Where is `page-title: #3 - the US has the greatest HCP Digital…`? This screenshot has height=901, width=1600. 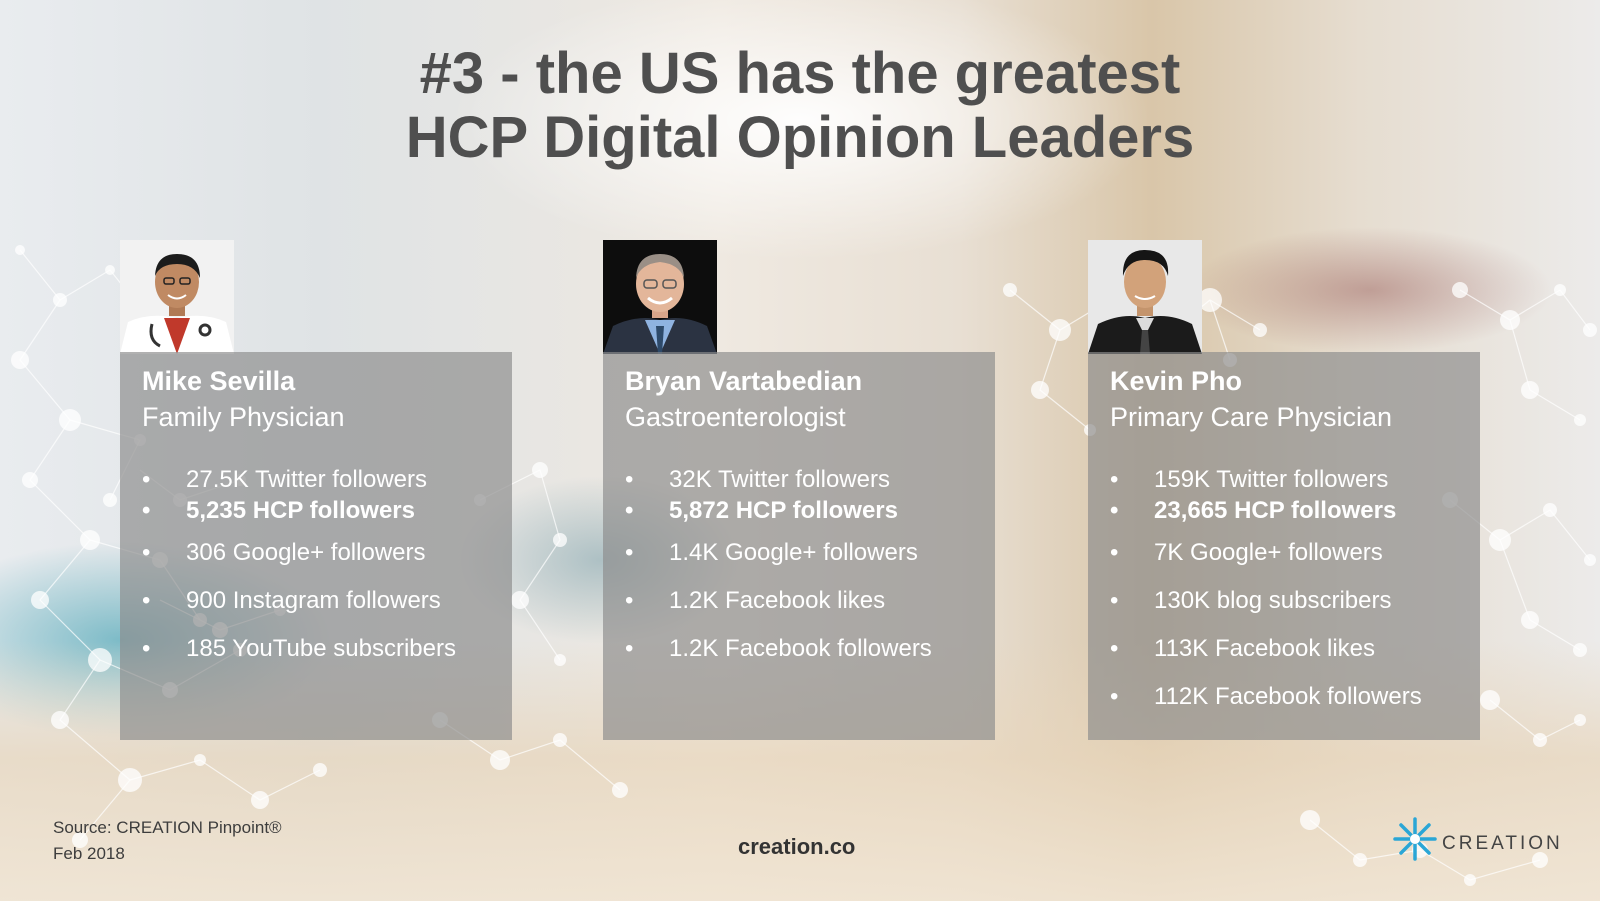
page-title: #3 - the US has the greatest HCP Digital… is located at coordinates (800, 106).